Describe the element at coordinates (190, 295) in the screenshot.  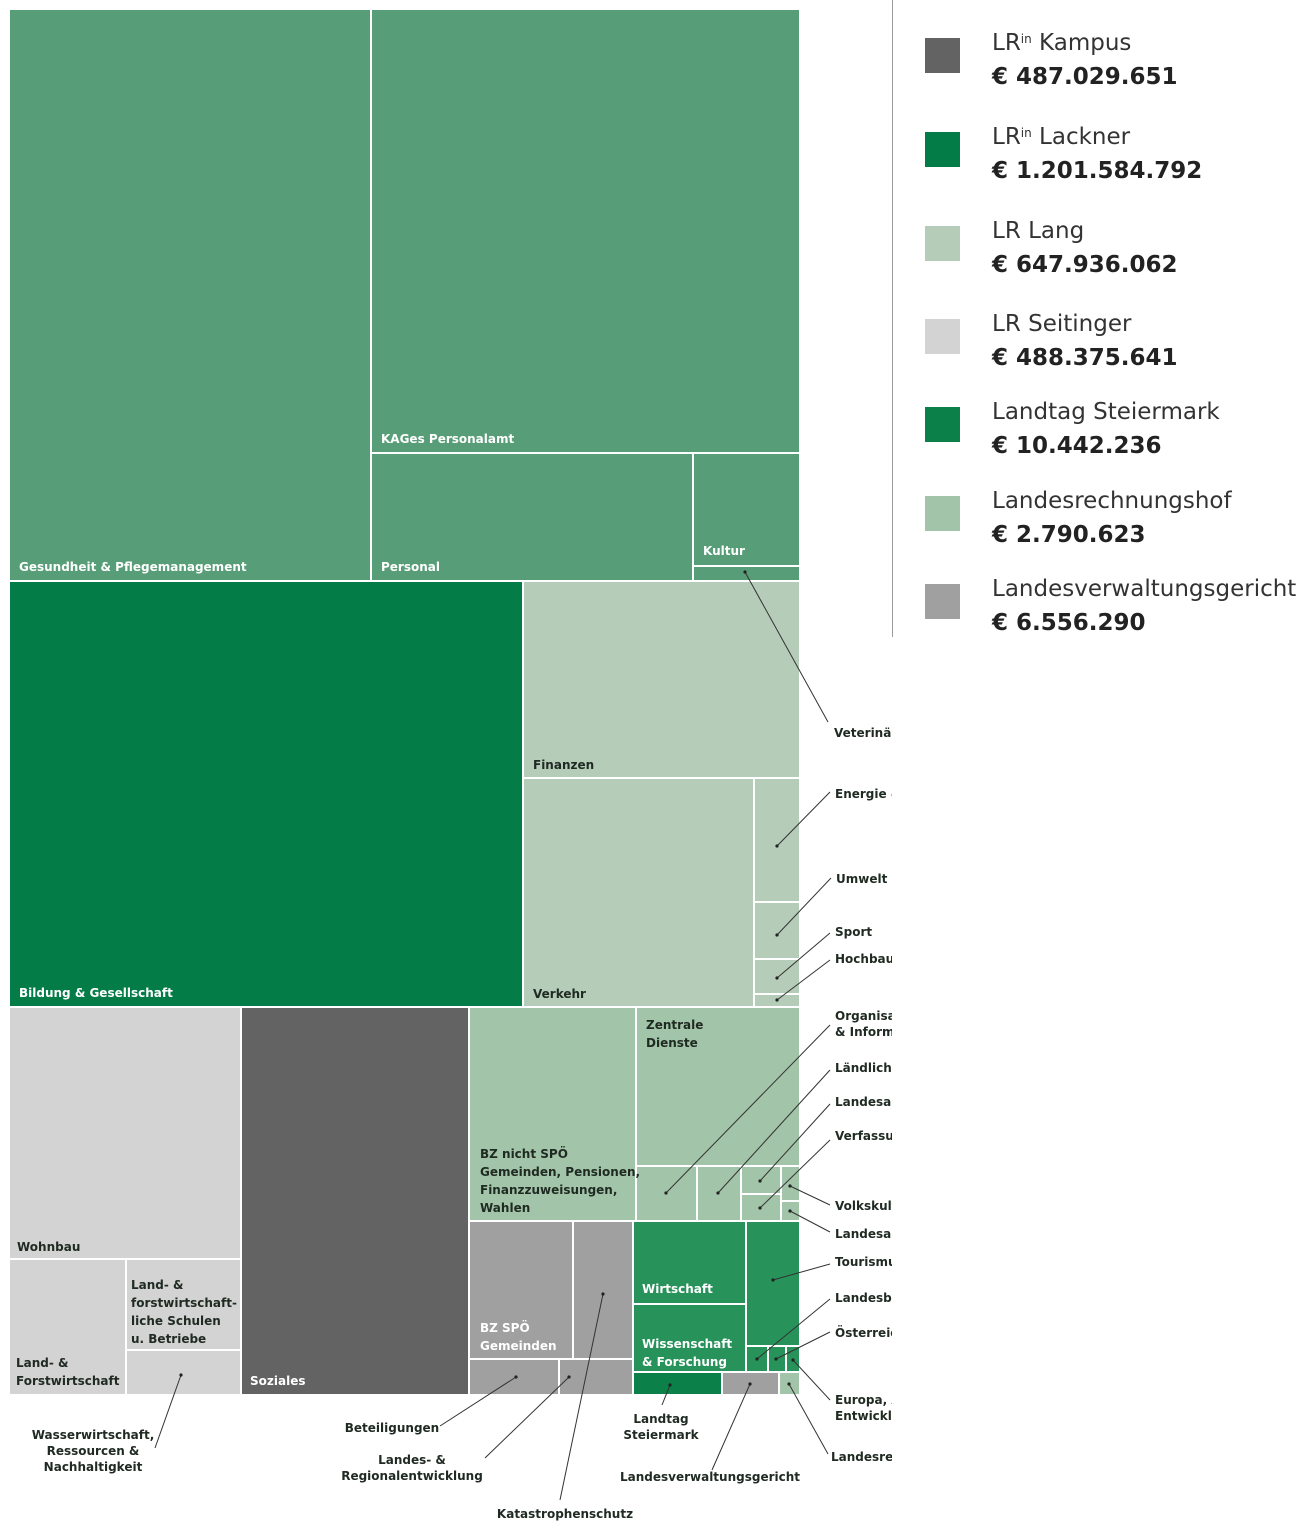
I see `treemap-cell-gesundheit` at that location.